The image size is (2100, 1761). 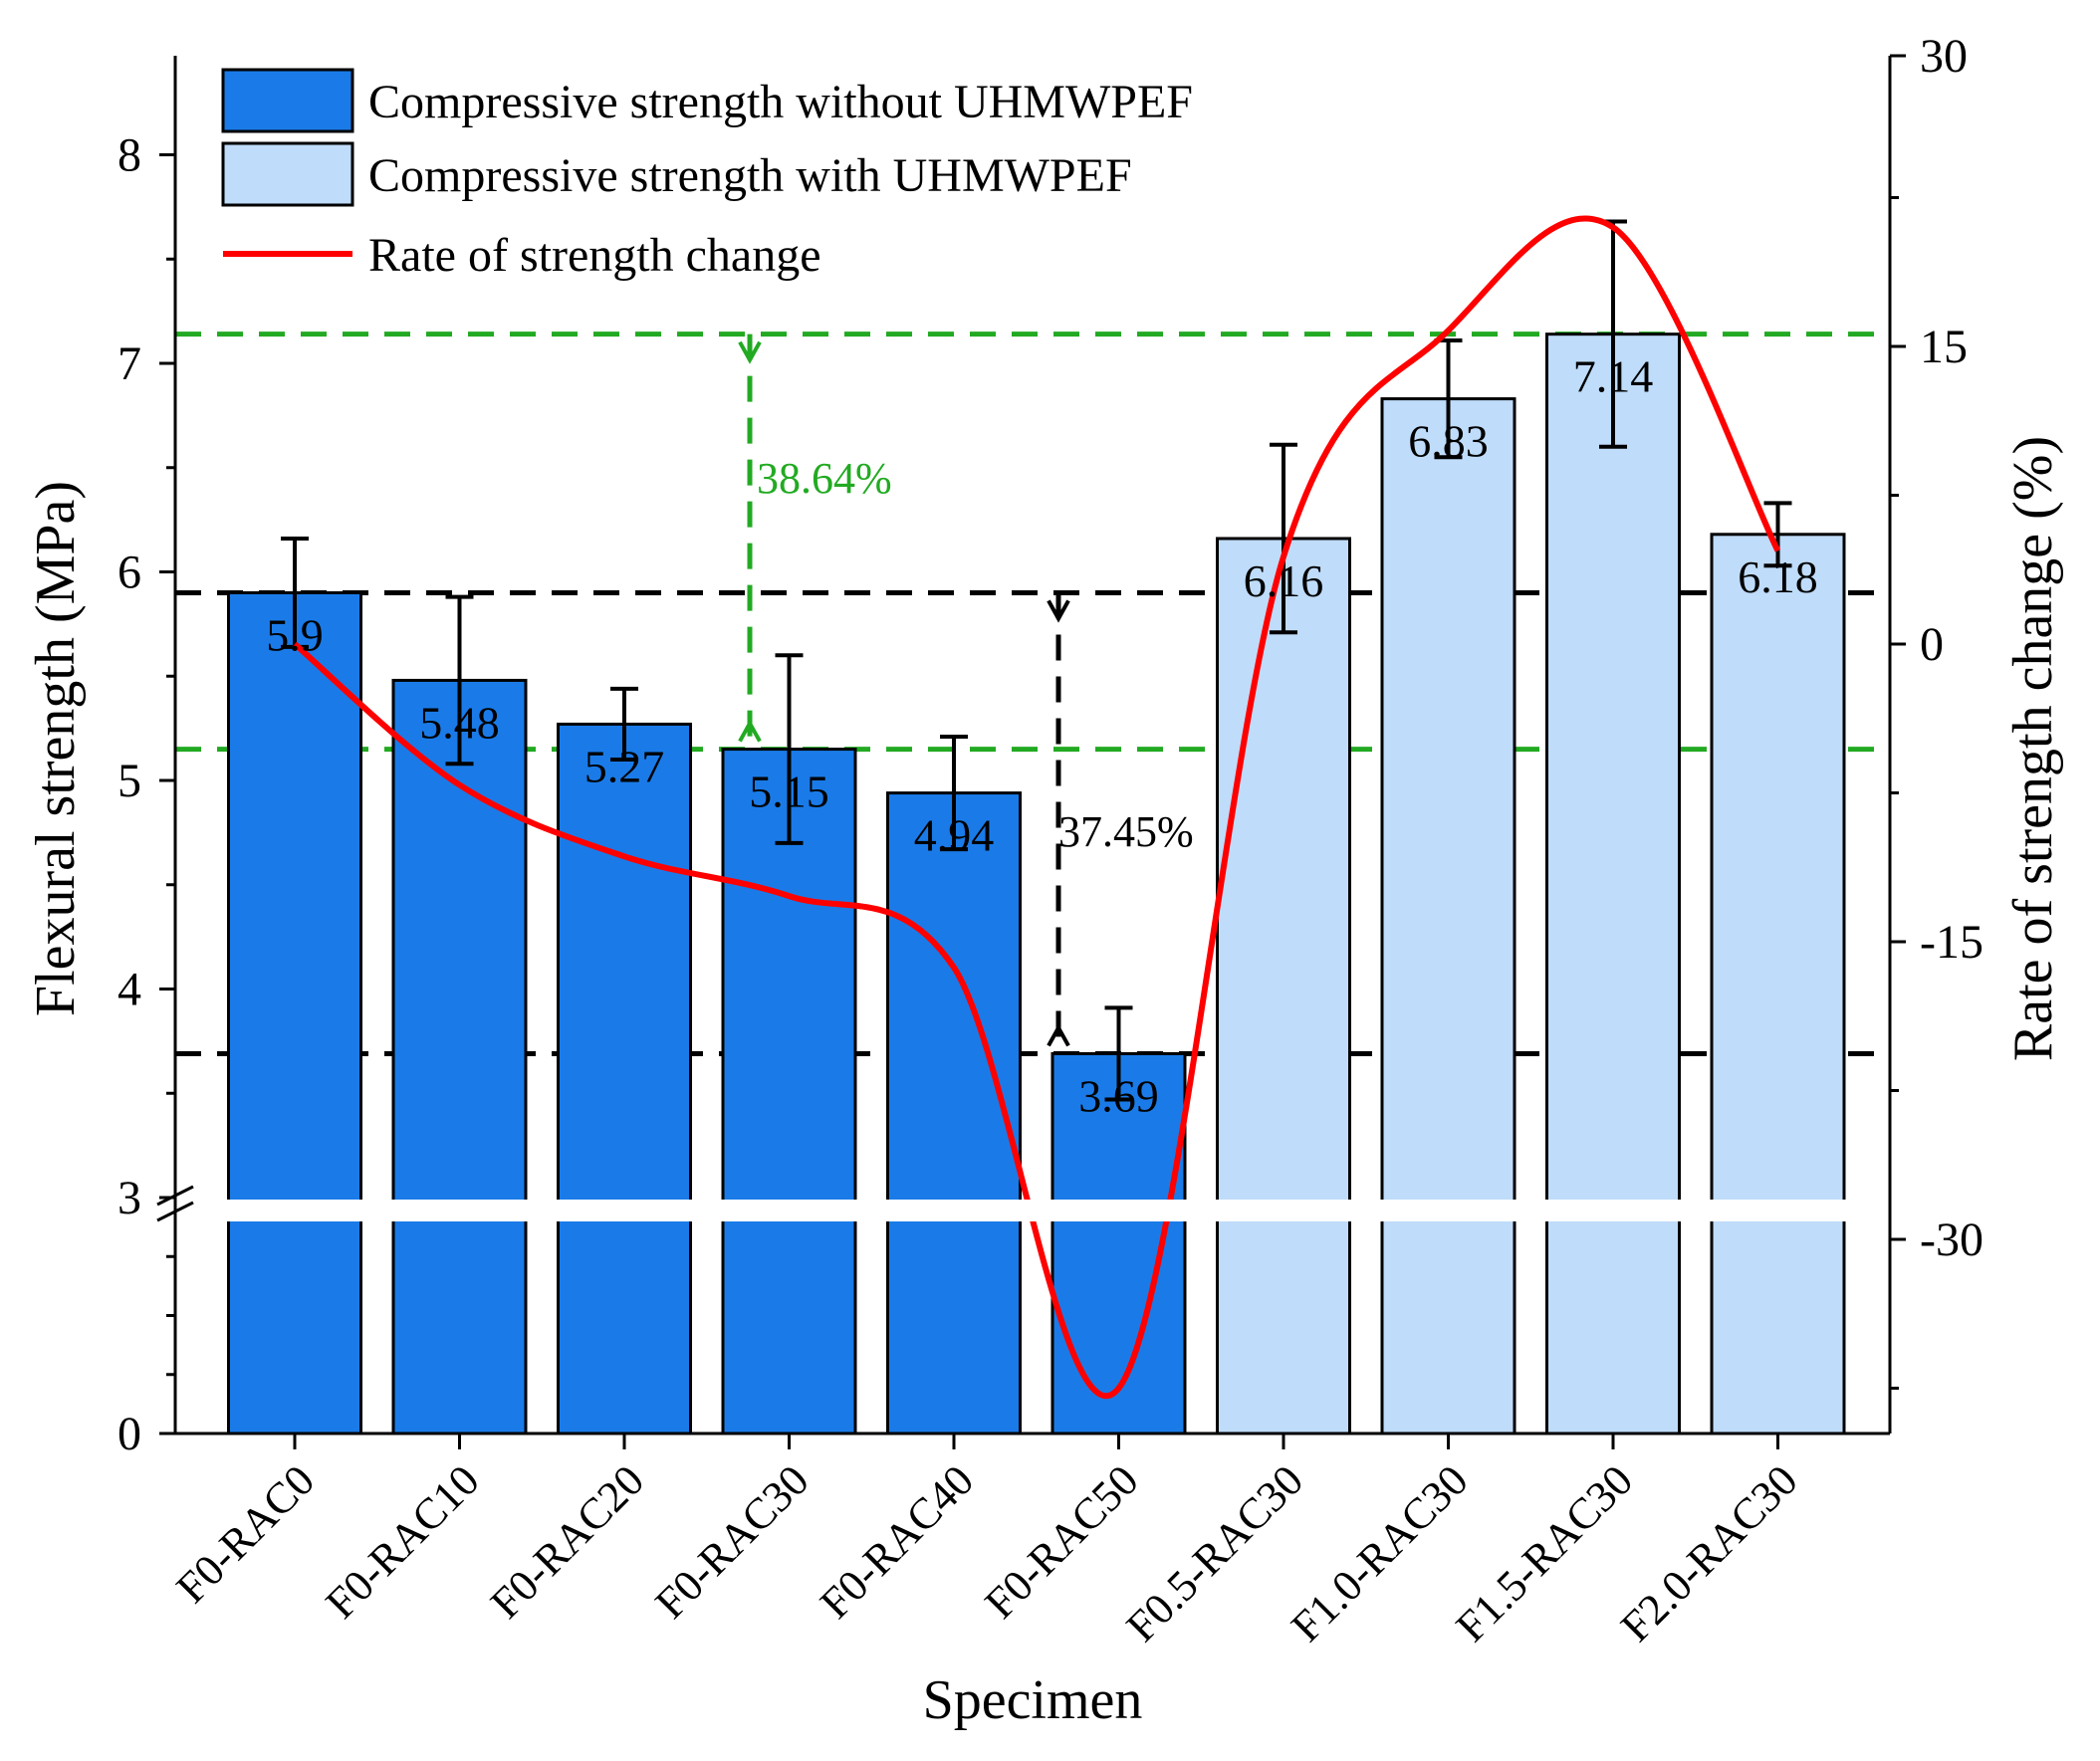 I want to click on x-tick-label-F0-RAC0: F0-RAC0, so click(x=245, y=1533).